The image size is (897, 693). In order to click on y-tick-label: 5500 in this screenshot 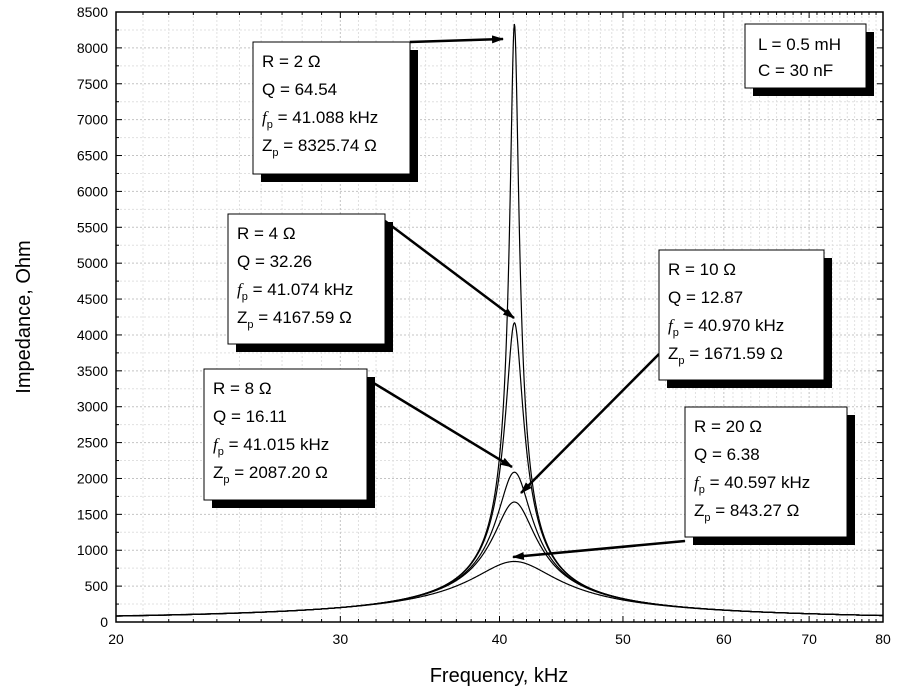, I will do `click(92, 227)`.